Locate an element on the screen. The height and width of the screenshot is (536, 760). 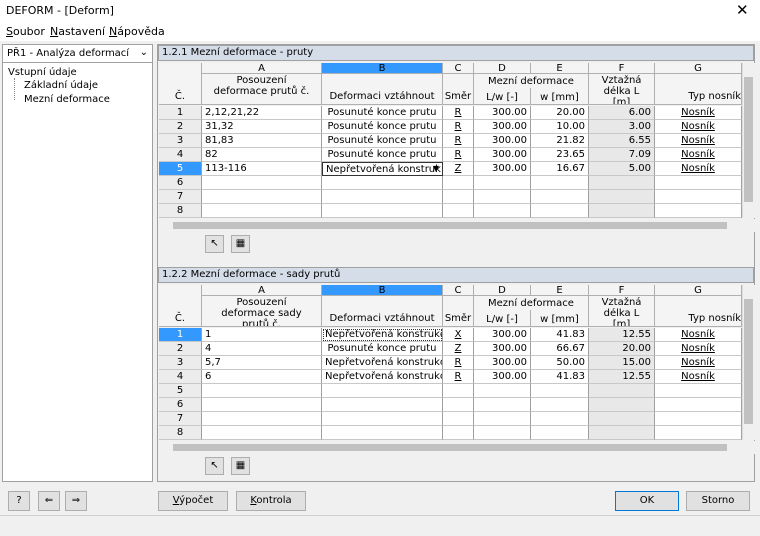
row-number: 5 is located at coordinates (180, 391).